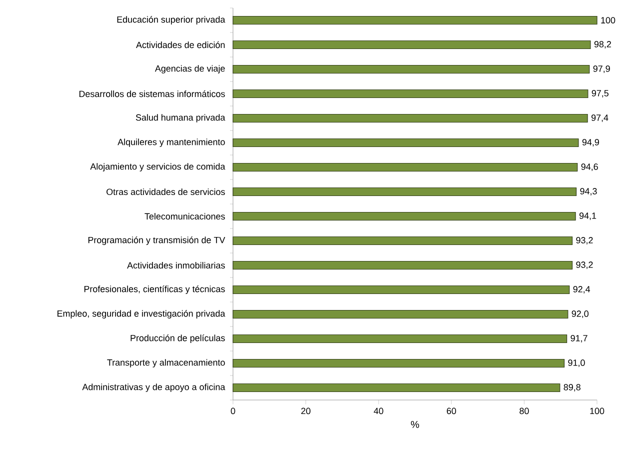 This screenshot has width=641, height=451. Describe the element at coordinates (233, 411) in the screenshot. I see `x-tick-label: 0` at that location.